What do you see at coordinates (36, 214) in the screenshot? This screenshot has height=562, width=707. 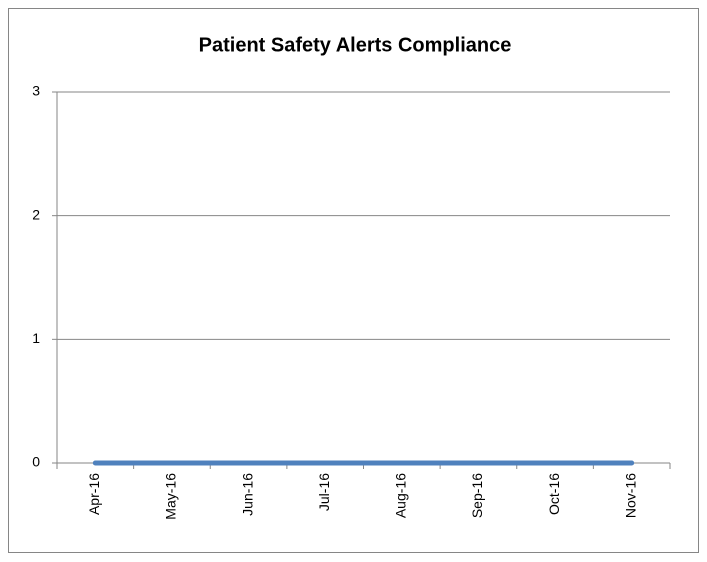 I see `y-tick-label: 2` at bounding box center [36, 214].